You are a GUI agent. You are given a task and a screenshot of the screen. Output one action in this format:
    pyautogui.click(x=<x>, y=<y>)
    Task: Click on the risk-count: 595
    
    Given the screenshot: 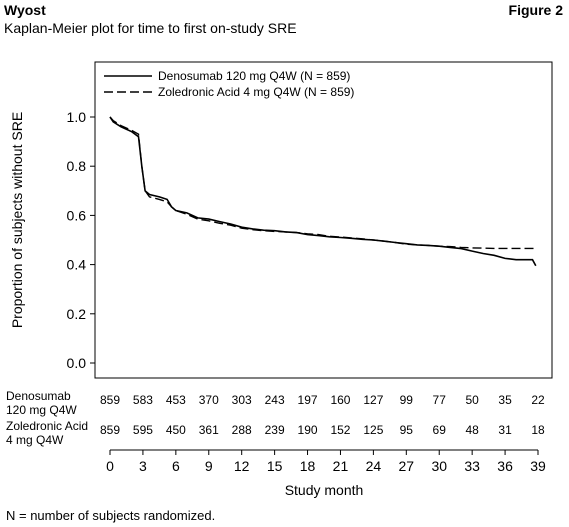 What is the action you would take?
    pyautogui.click(x=143, y=430)
    